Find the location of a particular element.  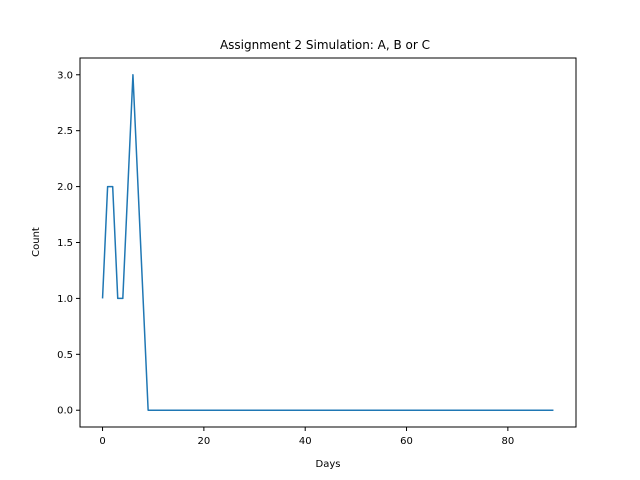

x-axis: 0 20 40 60 80 is located at coordinates (306, 437).